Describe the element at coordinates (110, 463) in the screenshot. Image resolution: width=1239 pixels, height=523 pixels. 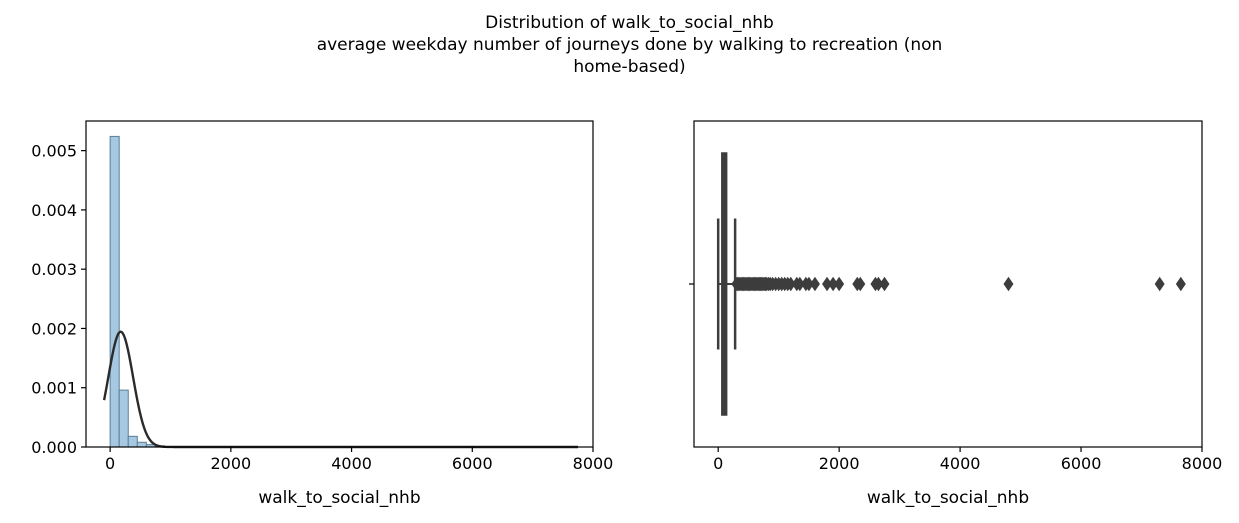
I see `histogram-x-tick-label: 0` at that location.